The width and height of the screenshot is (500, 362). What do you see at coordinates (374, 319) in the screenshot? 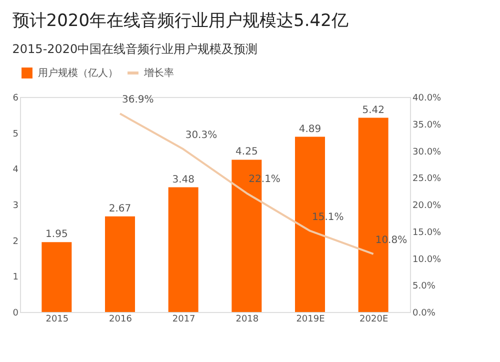
I see `x-tick-label: 2020E` at bounding box center [374, 319].